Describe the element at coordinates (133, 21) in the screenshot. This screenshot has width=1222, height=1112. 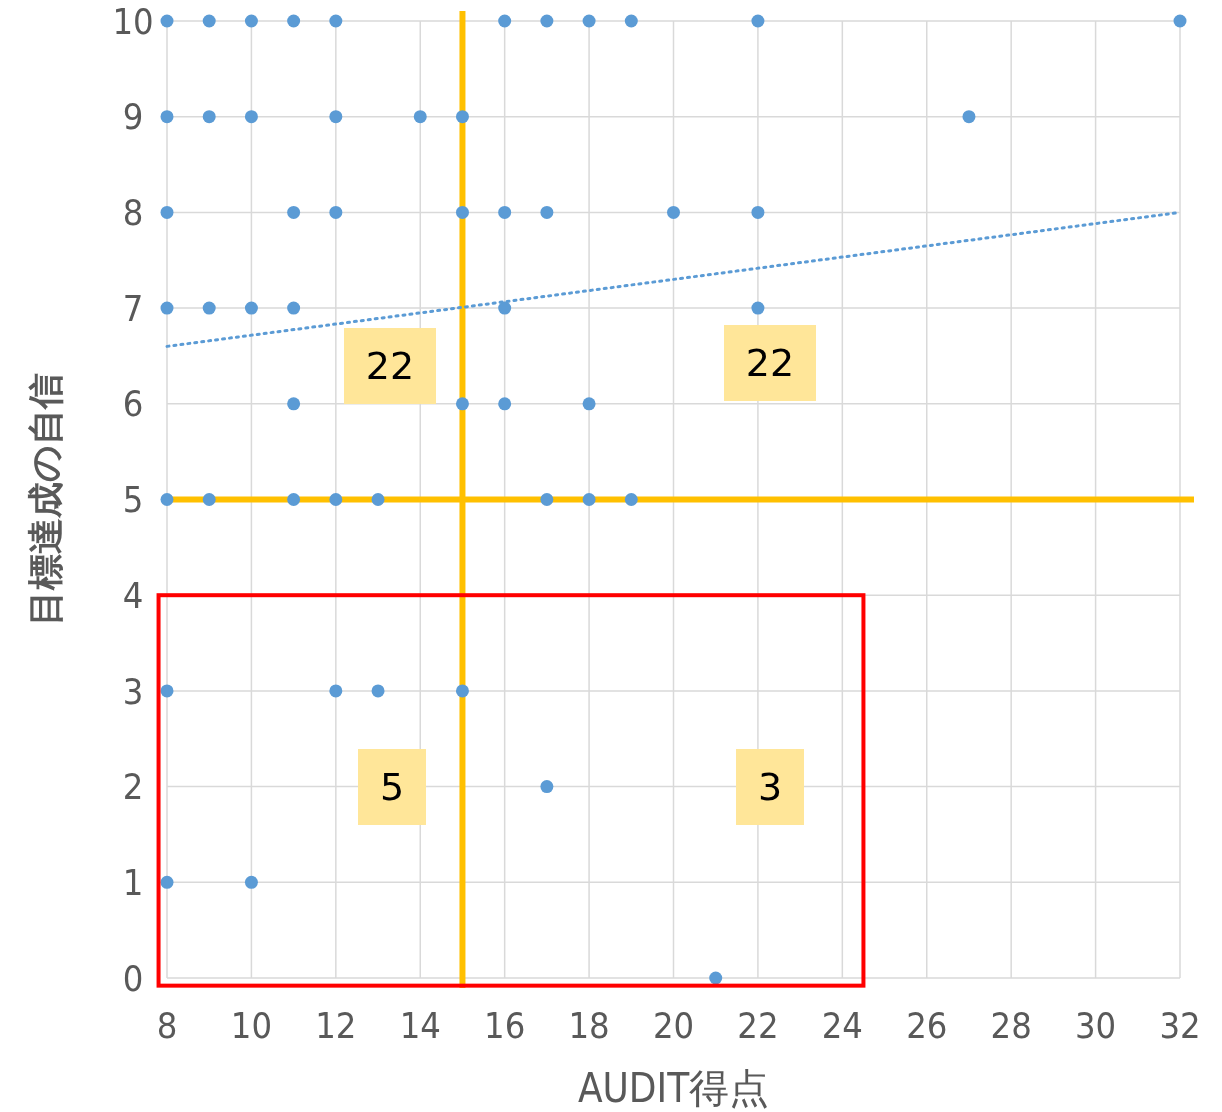
I see `y-tick-label: 10` at that location.